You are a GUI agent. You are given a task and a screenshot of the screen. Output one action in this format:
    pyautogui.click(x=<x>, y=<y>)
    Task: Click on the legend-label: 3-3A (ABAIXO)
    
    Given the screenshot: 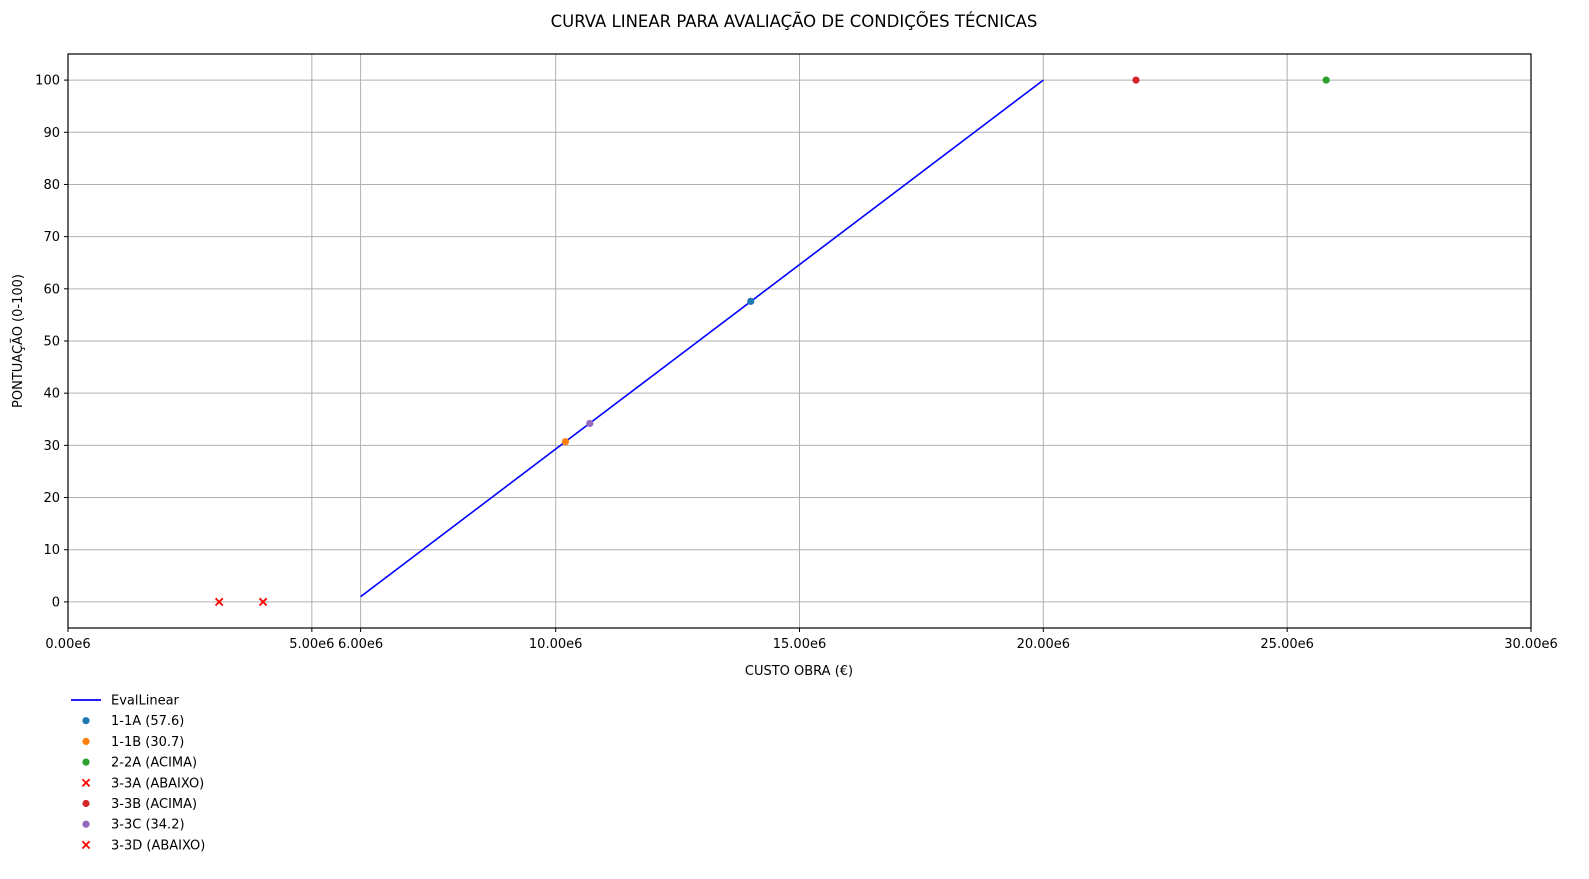 What is the action you would take?
    pyautogui.click(x=157, y=783)
    